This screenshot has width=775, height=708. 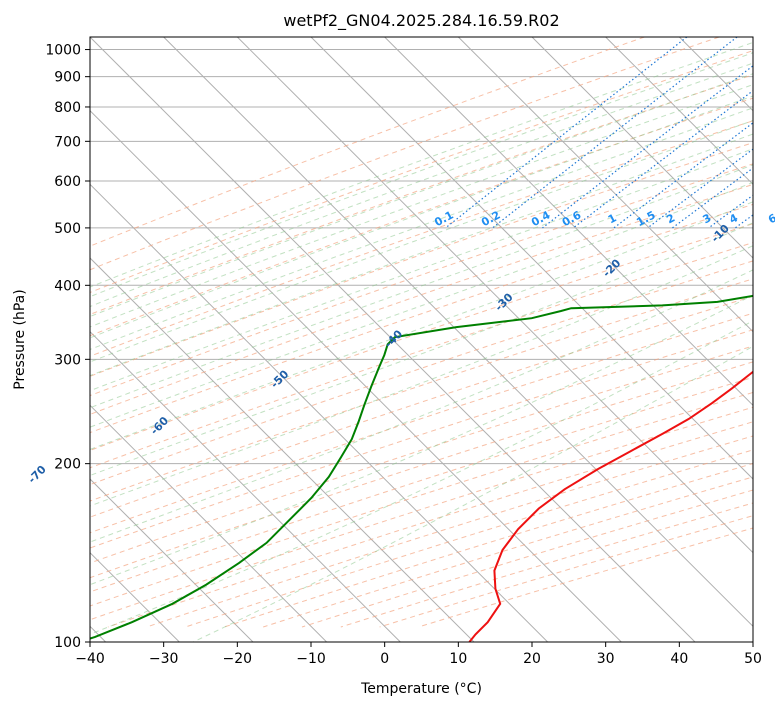 I want to click on isotherm-label: -20, so click(x=611, y=267).